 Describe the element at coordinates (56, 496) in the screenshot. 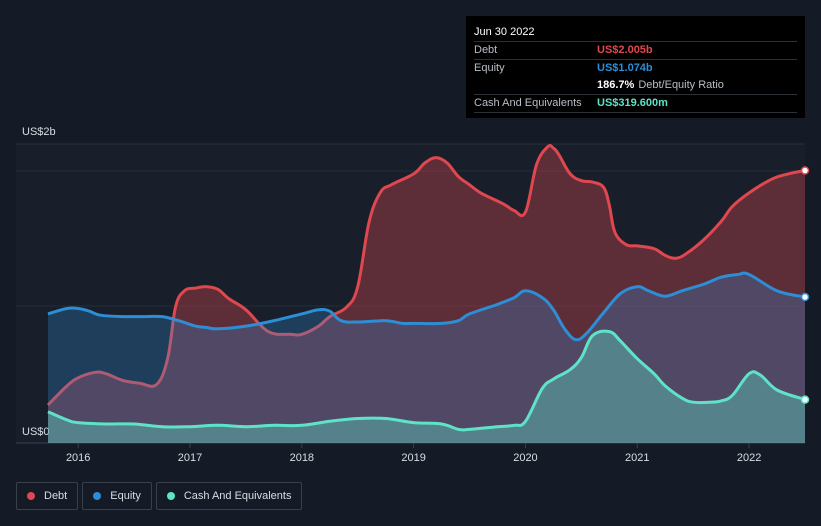

I see `legend-label-debt: Debt` at that location.